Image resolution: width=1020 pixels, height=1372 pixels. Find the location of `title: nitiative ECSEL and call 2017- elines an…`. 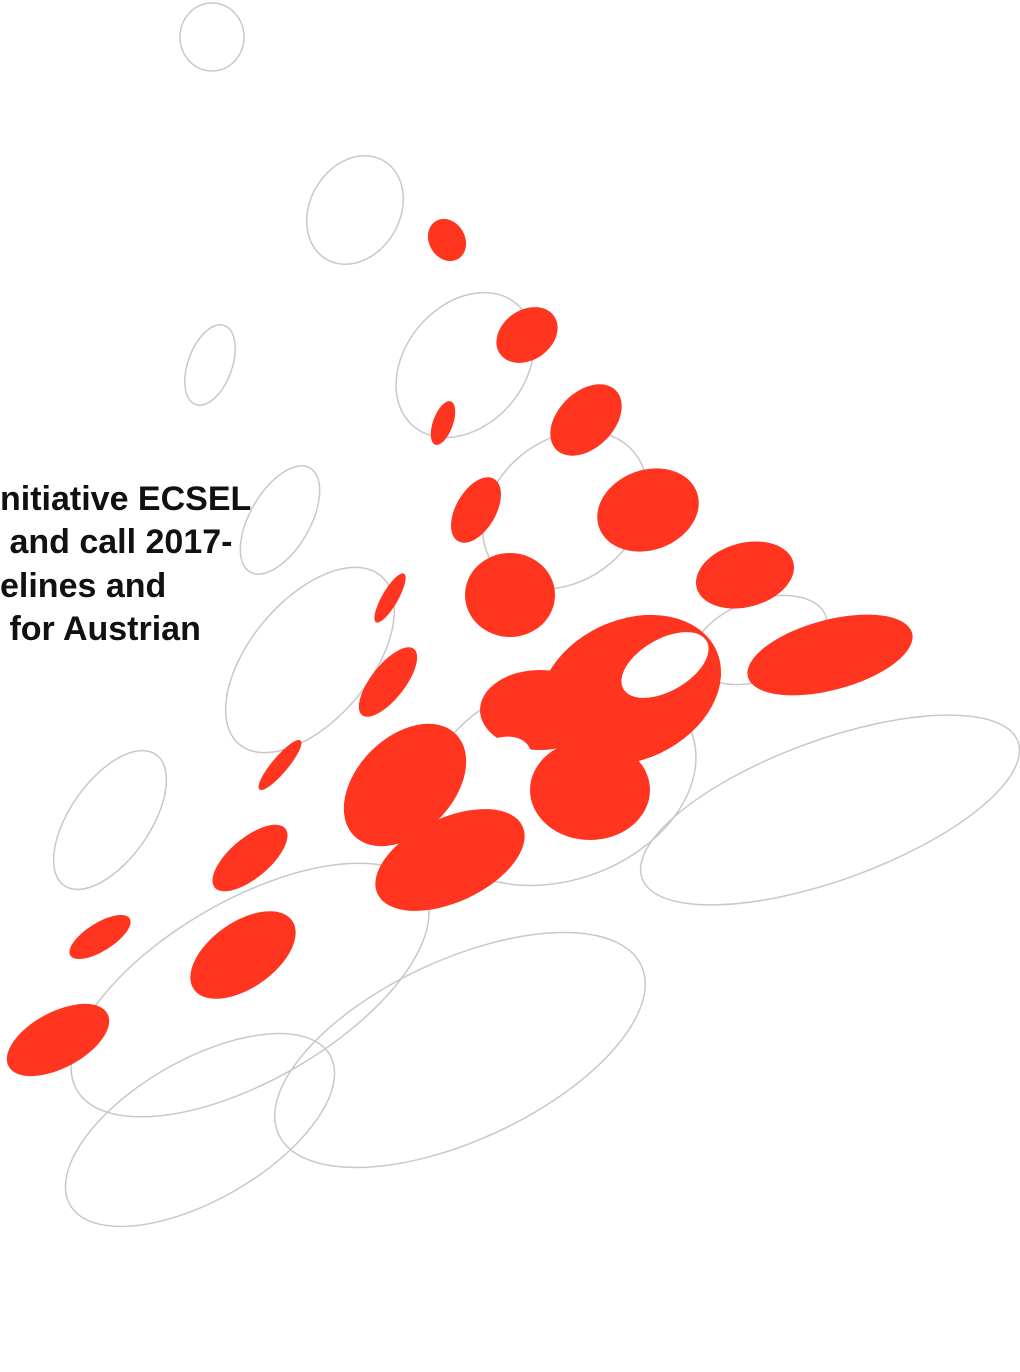

title: nitiative ECSEL and call 2017- elines an… is located at coordinates (125, 564).